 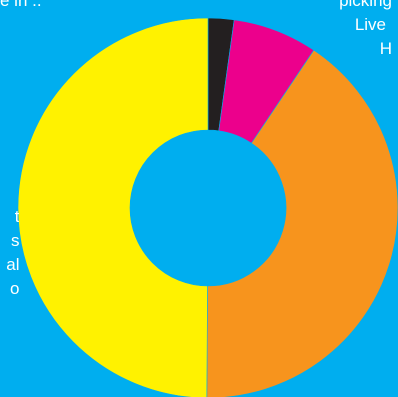 What do you see at coordinates (385, 48) in the screenshot?
I see `label-top-right-line-3: H` at bounding box center [385, 48].